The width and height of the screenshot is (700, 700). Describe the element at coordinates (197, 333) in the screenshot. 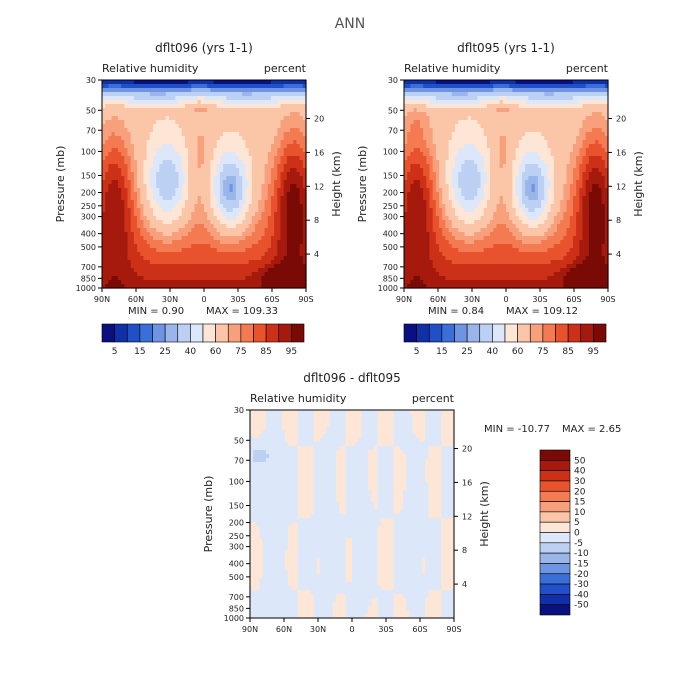

I see `colorbar-swatch` at that location.